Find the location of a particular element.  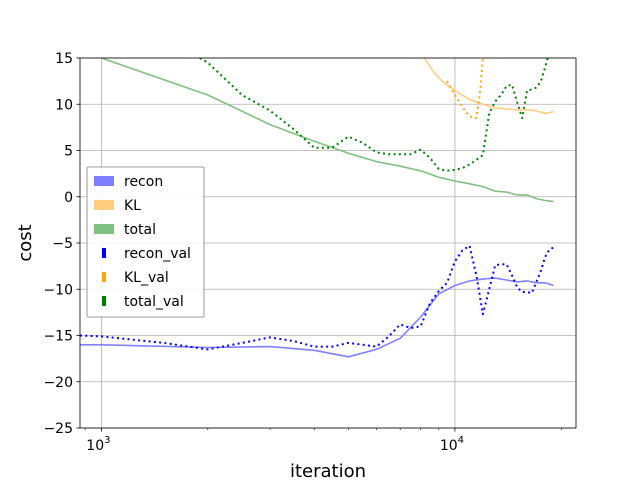

x-axis-label: iteration is located at coordinates (328, 470).